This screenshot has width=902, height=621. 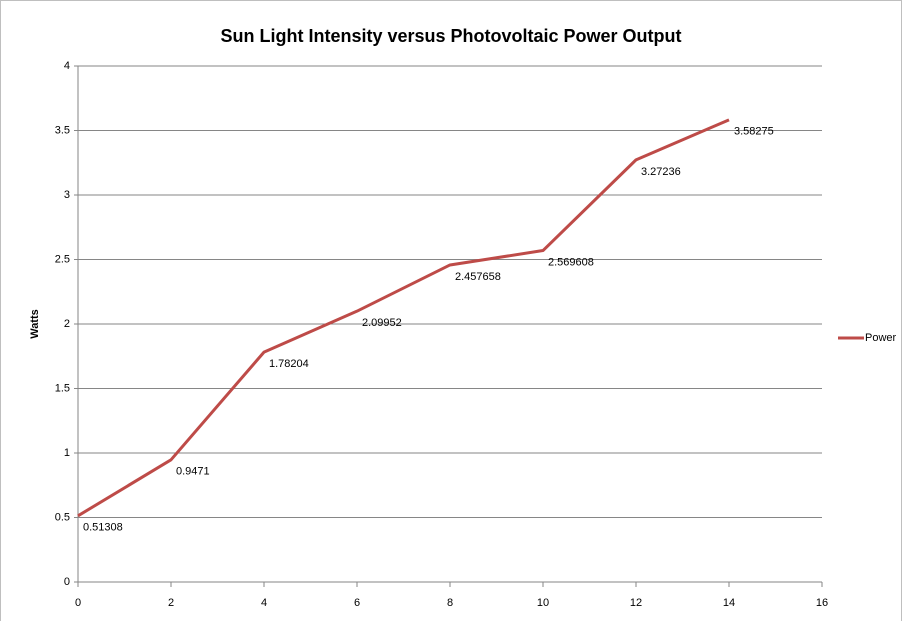 What do you see at coordinates (62, 259) in the screenshot?
I see `y-tick-label: 2.5` at bounding box center [62, 259].